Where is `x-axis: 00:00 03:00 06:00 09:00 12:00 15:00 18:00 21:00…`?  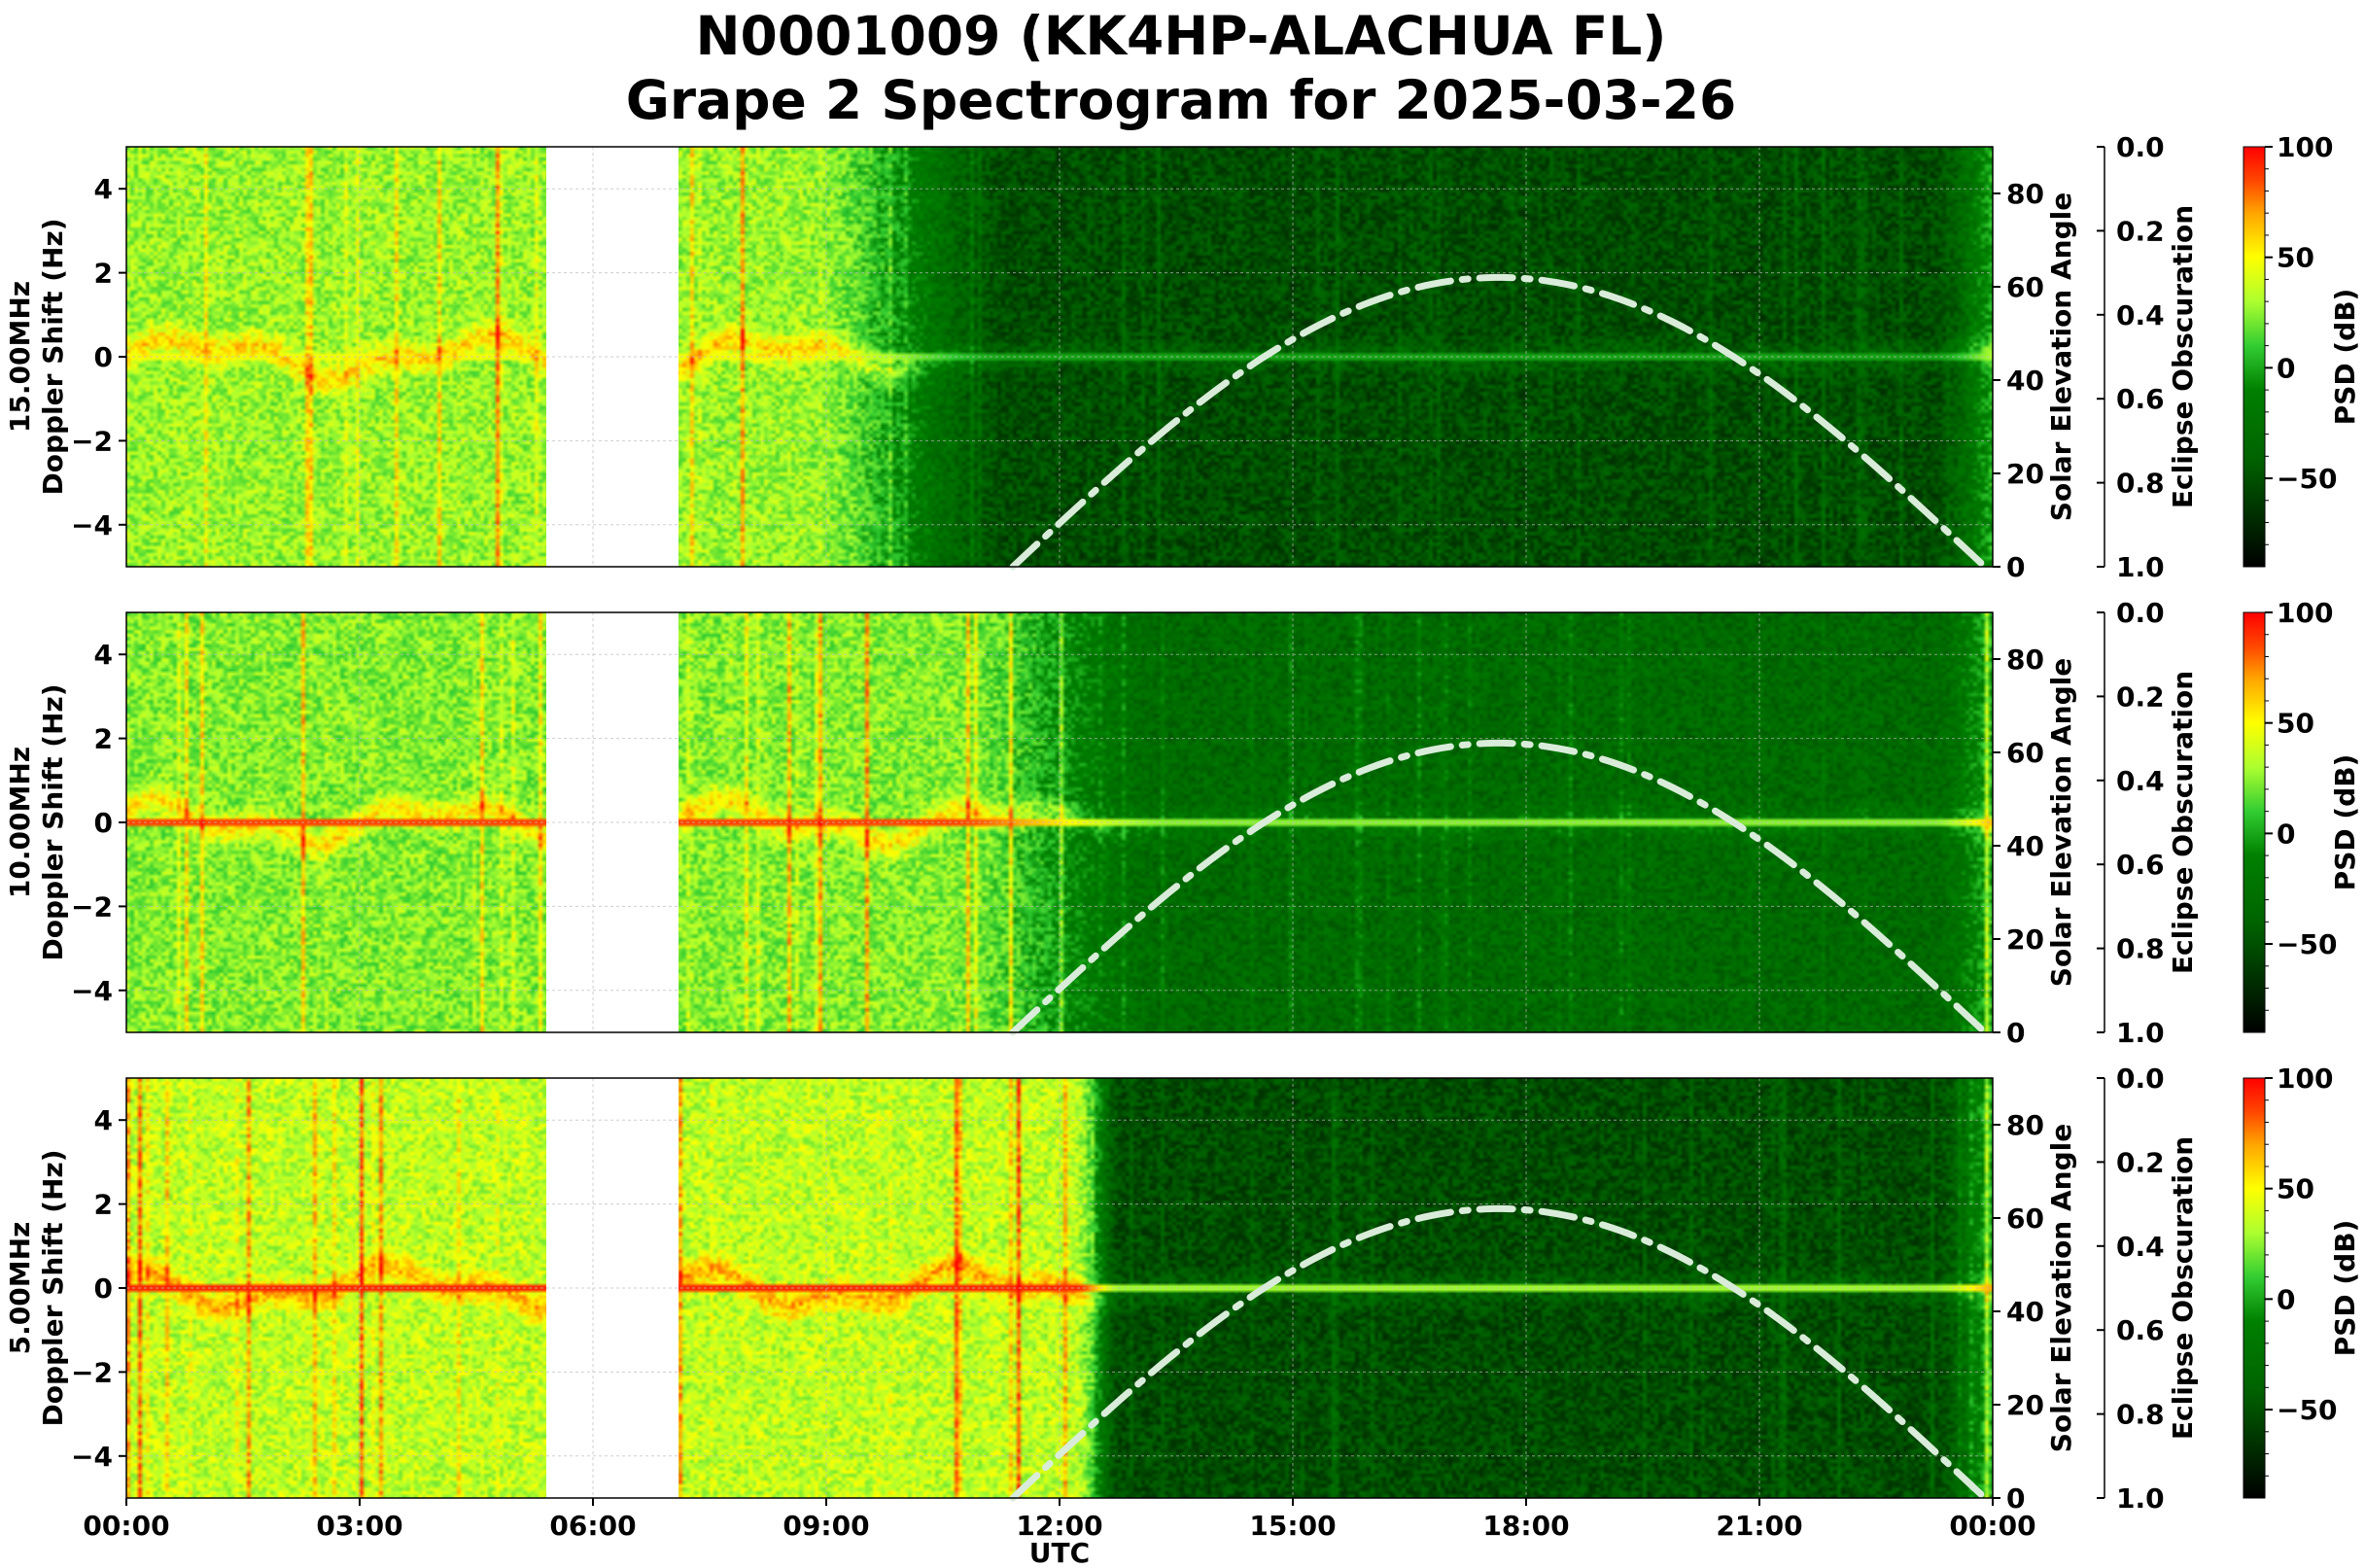 x-axis: 00:00 03:00 06:00 09:00 12:00 15:00 18:00 21:00… is located at coordinates (1060, 1520).